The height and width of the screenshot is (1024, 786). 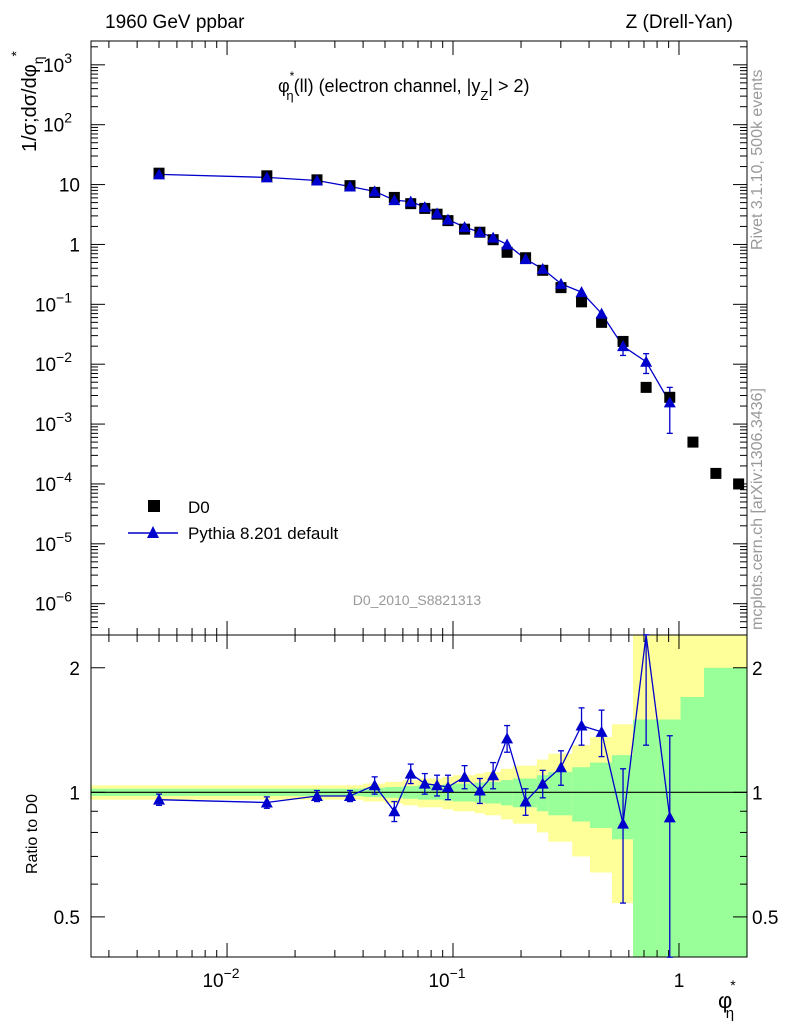 I want to click on reference-label: mcplots.cern.ch [arXiv:1306.3436], so click(x=757, y=509).